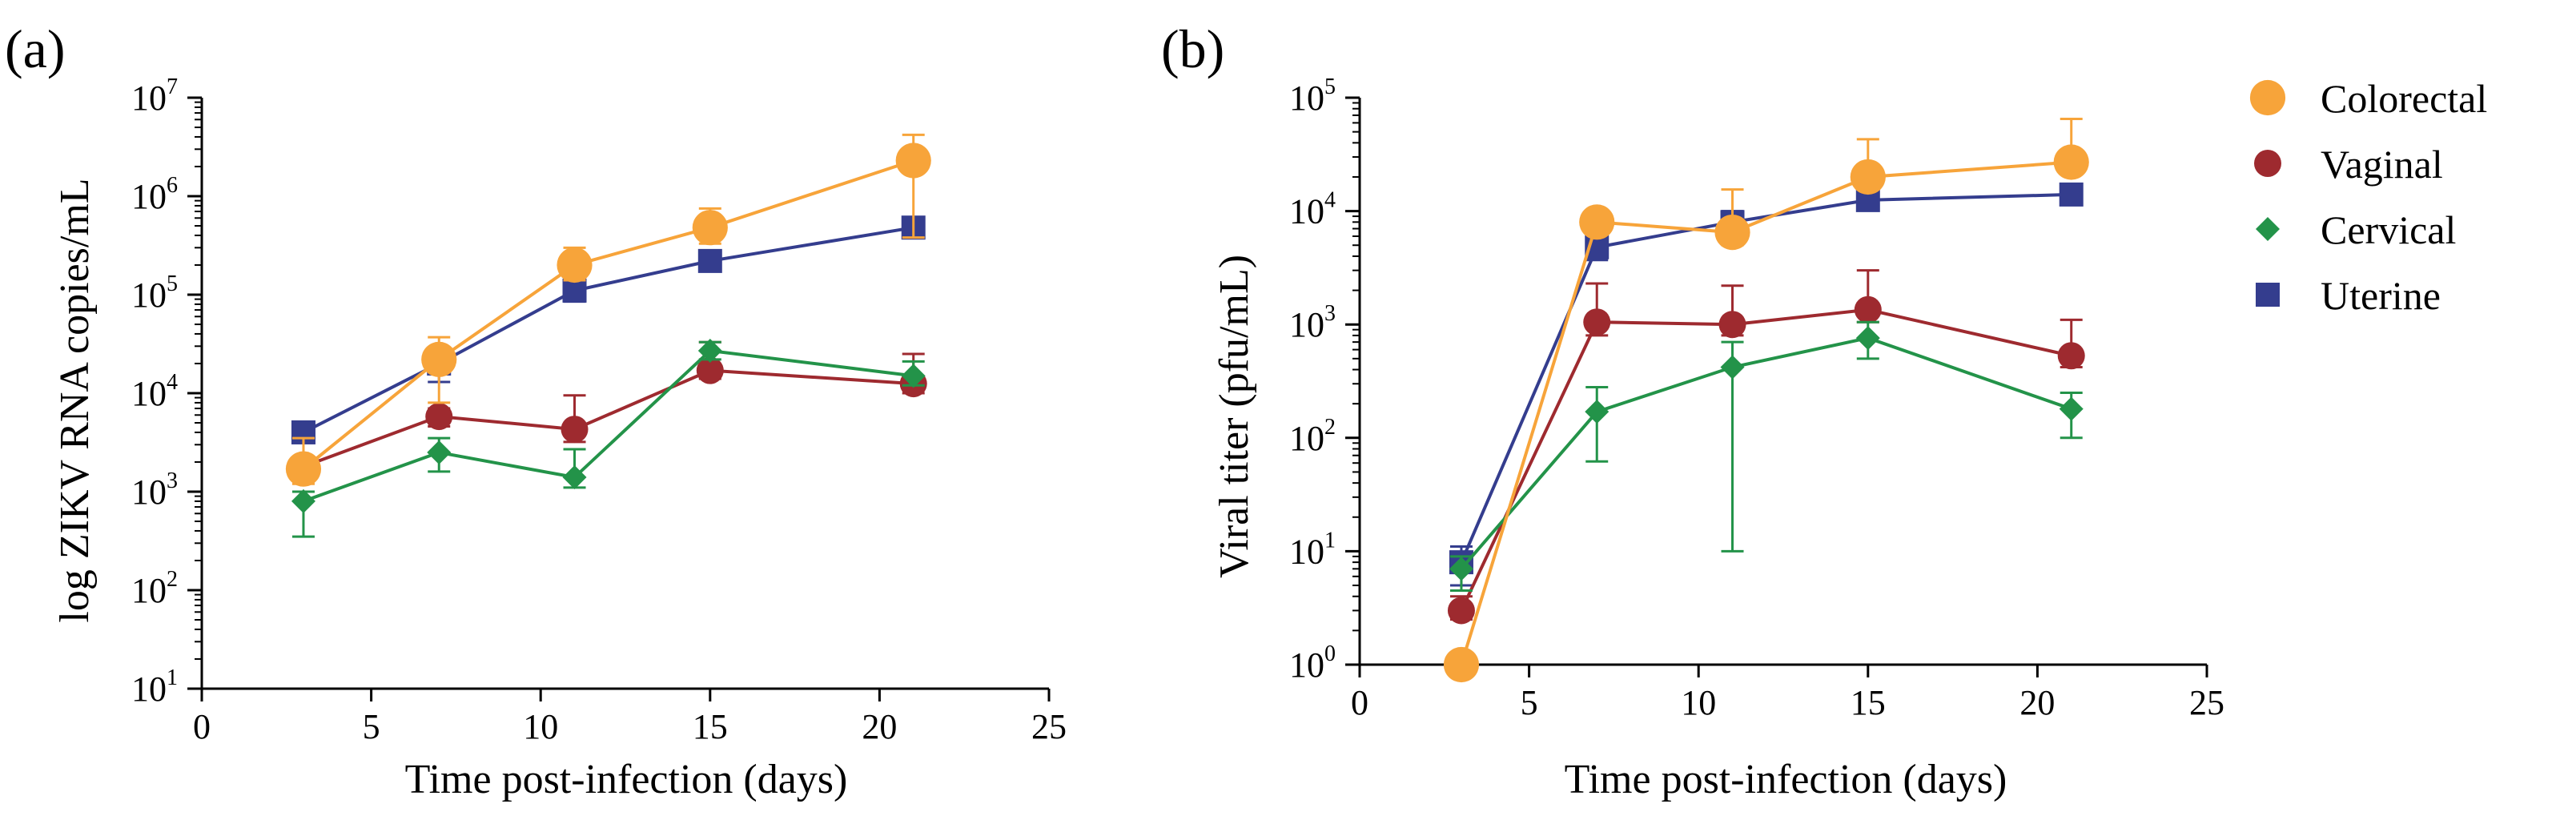  I want to click on panel-b-x-tick-label-5: 5, so click(1529, 703).